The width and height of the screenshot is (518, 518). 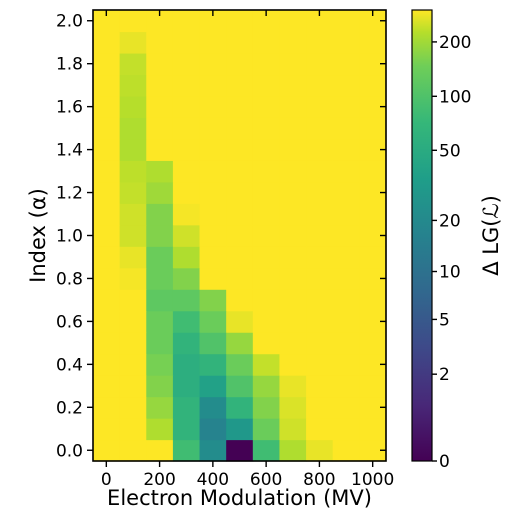 What do you see at coordinates (69, 365) in the screenshot?
I see `y-tick-label: 0.4` at bounding box center [69, 365].